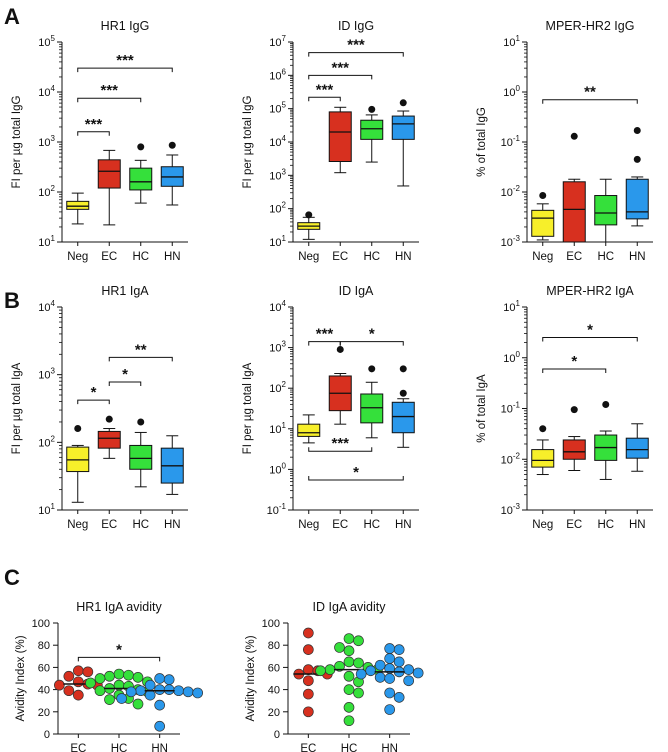 This screenshot has height=752, width=668. What do you see at coordinates (511, 91) in the screenshot?
I see `y-tick-label: 10⁰` at bounding box center [511, 91].